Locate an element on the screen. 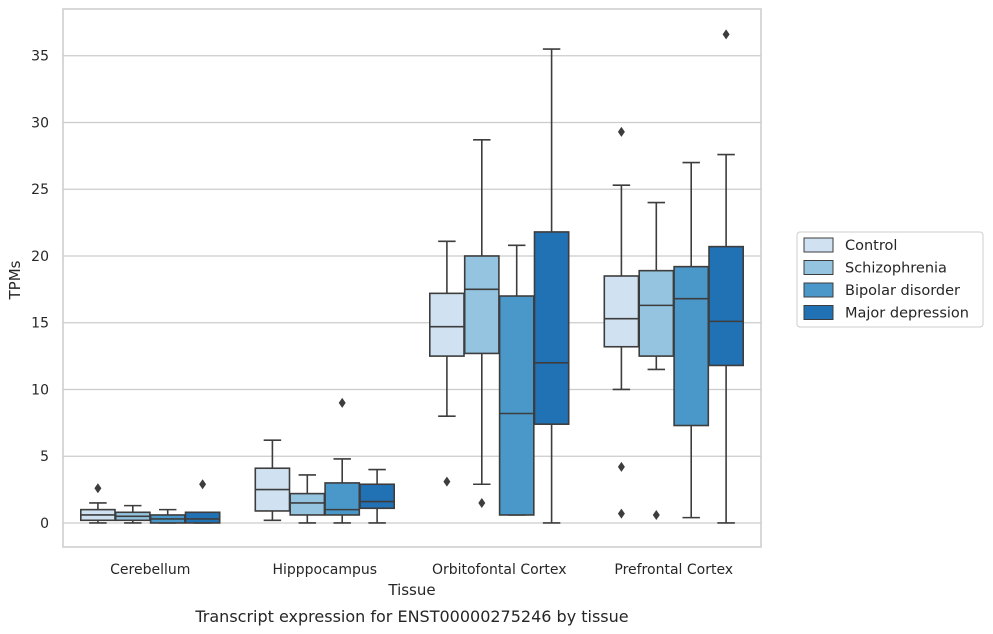 This screenshot has height=634, width=993. x-tick-label: Cerebellum is located at coordinates (150, 570).